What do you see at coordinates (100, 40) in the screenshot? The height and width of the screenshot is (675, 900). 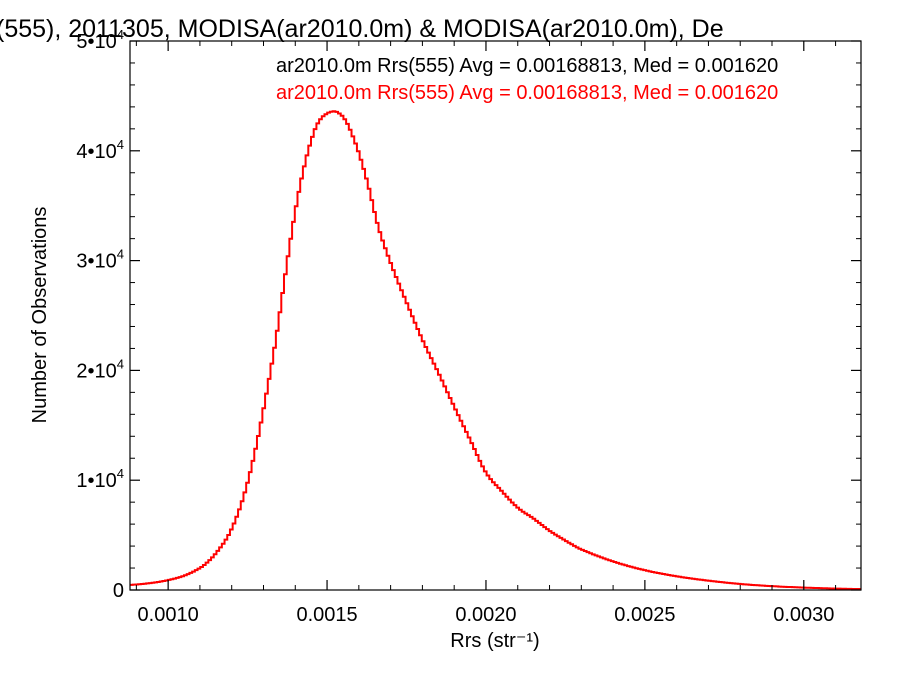 I see `y-tick-label: 5•104` at bounding box center [100, 40].